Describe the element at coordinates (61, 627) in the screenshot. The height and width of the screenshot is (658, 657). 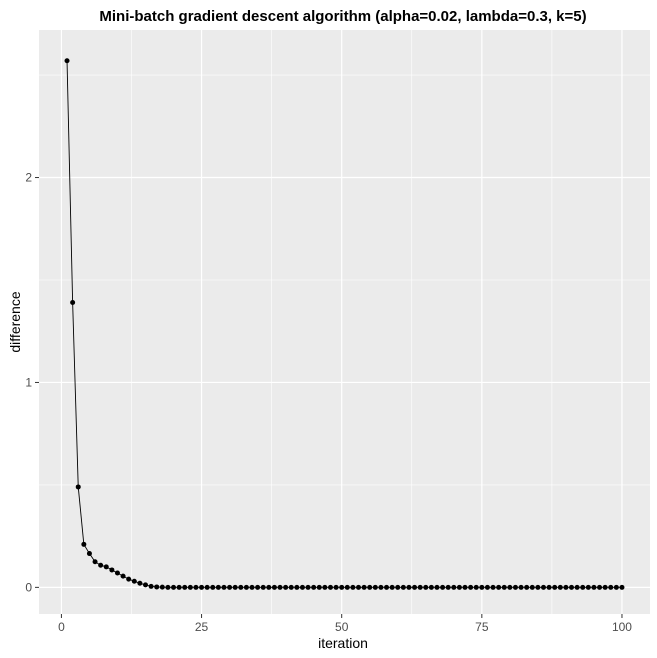
I see `x-tick-label: 0` at that location.